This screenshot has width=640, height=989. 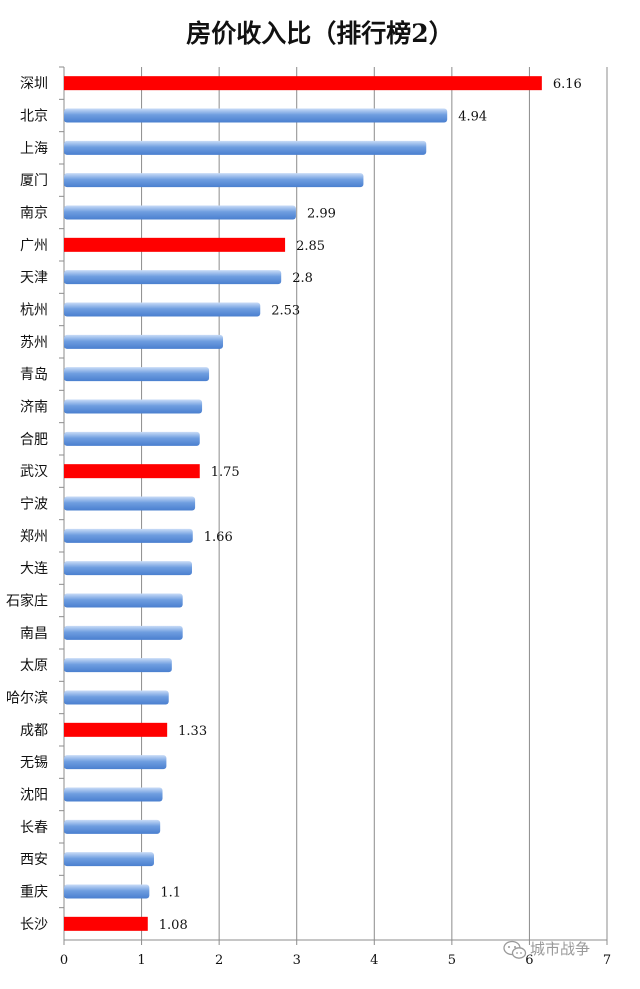 What do you see at coordinates (607, 960) in the screenshot?
I see `x-tick-label: 7` at bounding box center [607, 960].